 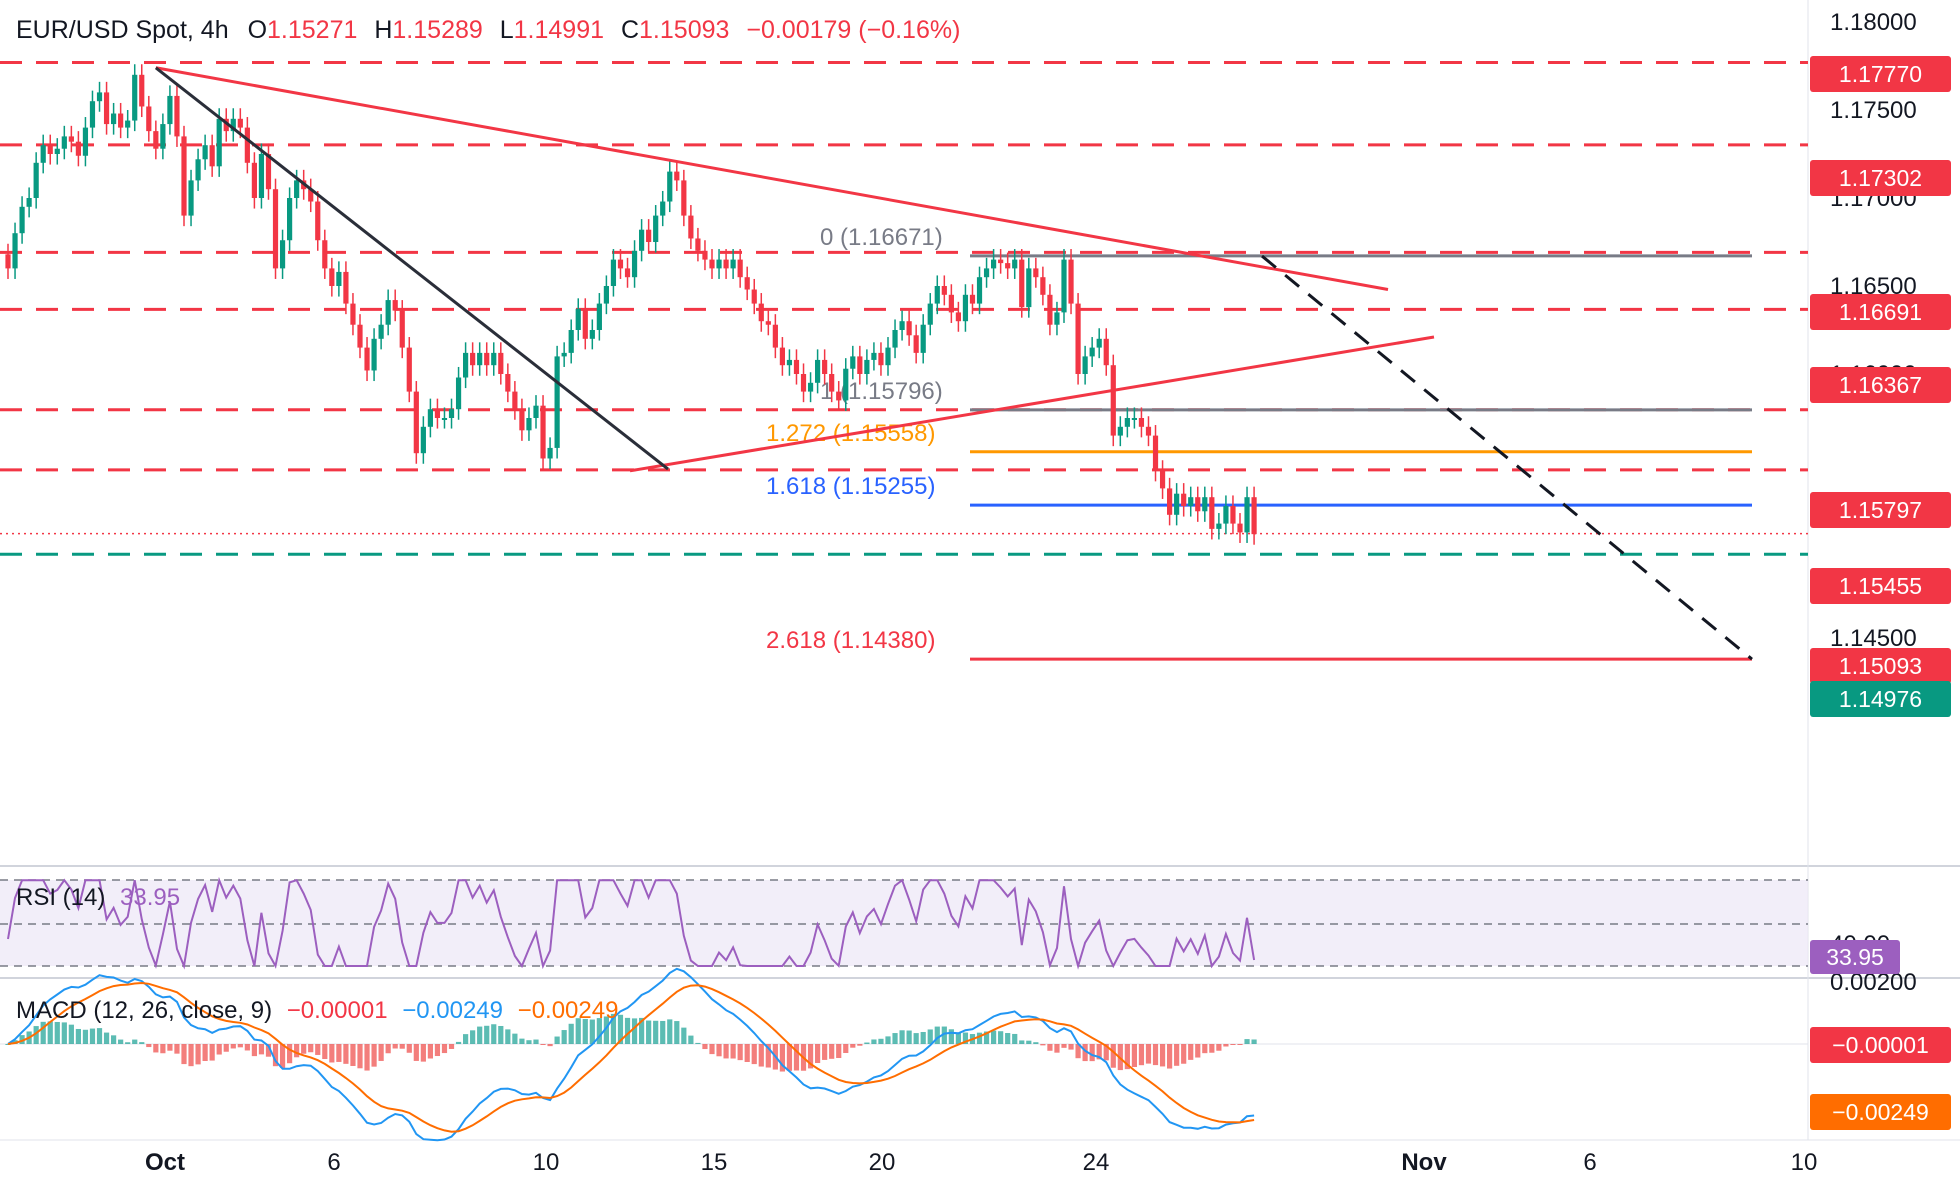 What do you see at coordinates (1507, 457) in the screenshot?
I see `projection-dashed-line` at bounding box center [1507, 457].